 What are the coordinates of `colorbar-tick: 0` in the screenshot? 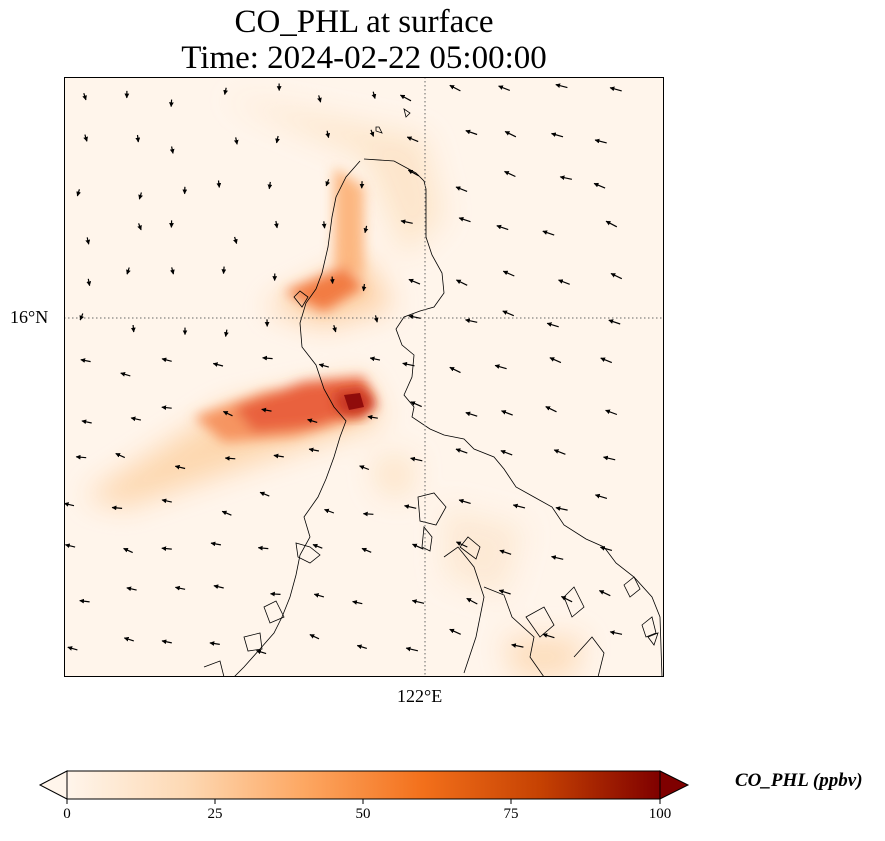 It's located at (67, 814).